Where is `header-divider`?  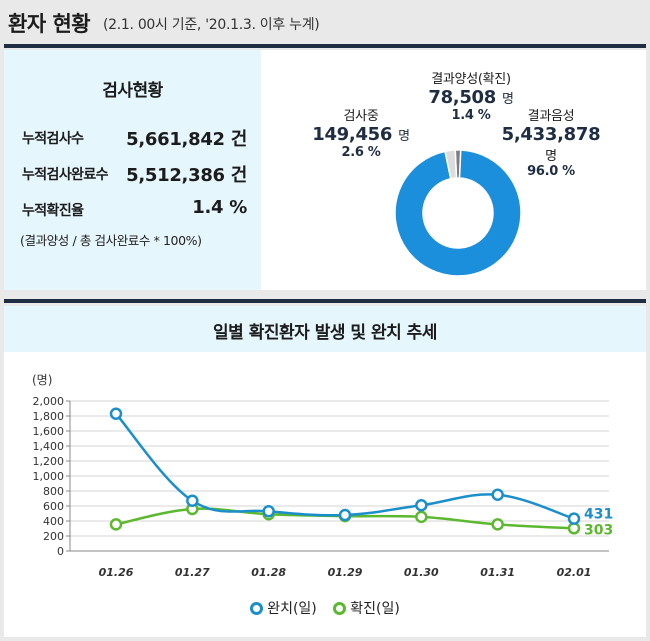 header-divider is located at coordinates (325, 46).